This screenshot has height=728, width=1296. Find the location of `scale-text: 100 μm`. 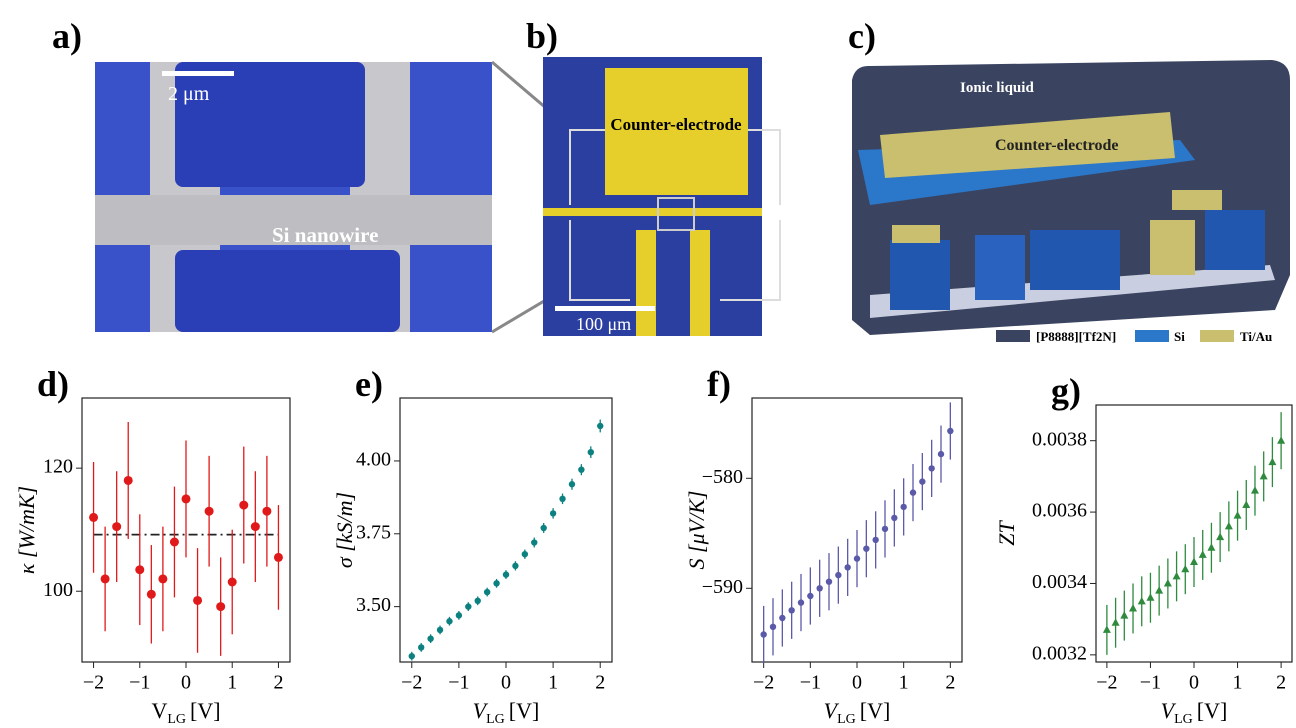

scale-text: 100 μm is located at coordinates (603, 324).